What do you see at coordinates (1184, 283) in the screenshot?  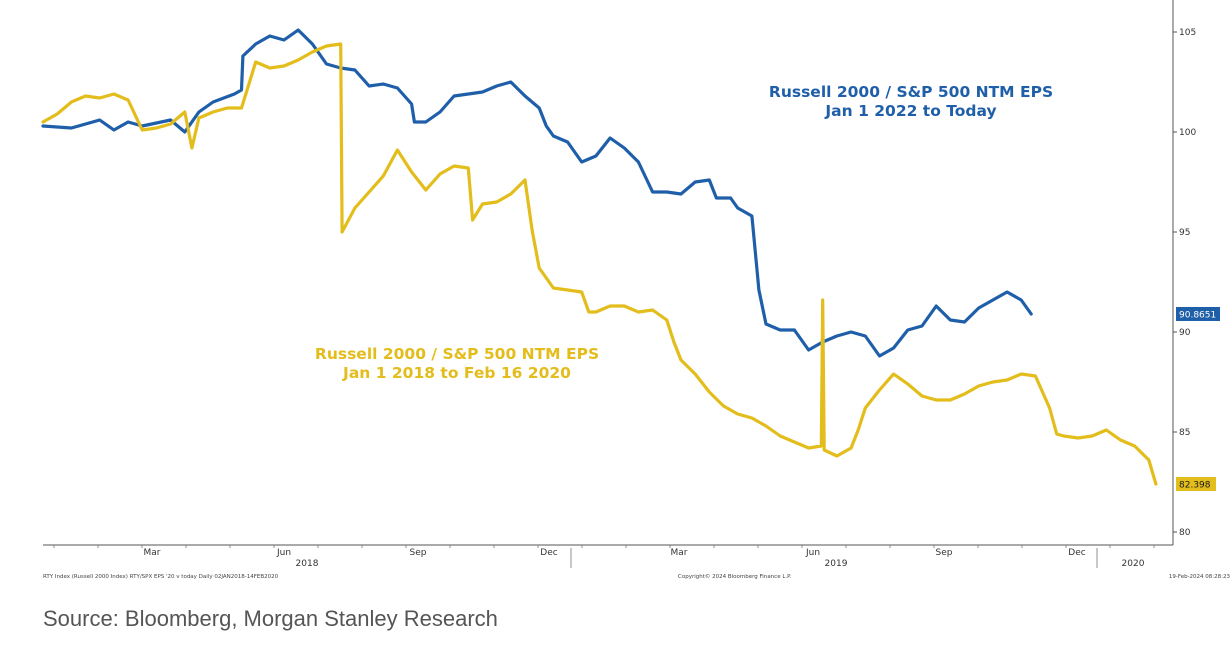 I see `y-axis-ticks: 80 85 90 95 100 105` at bounding box center [1184, 283].